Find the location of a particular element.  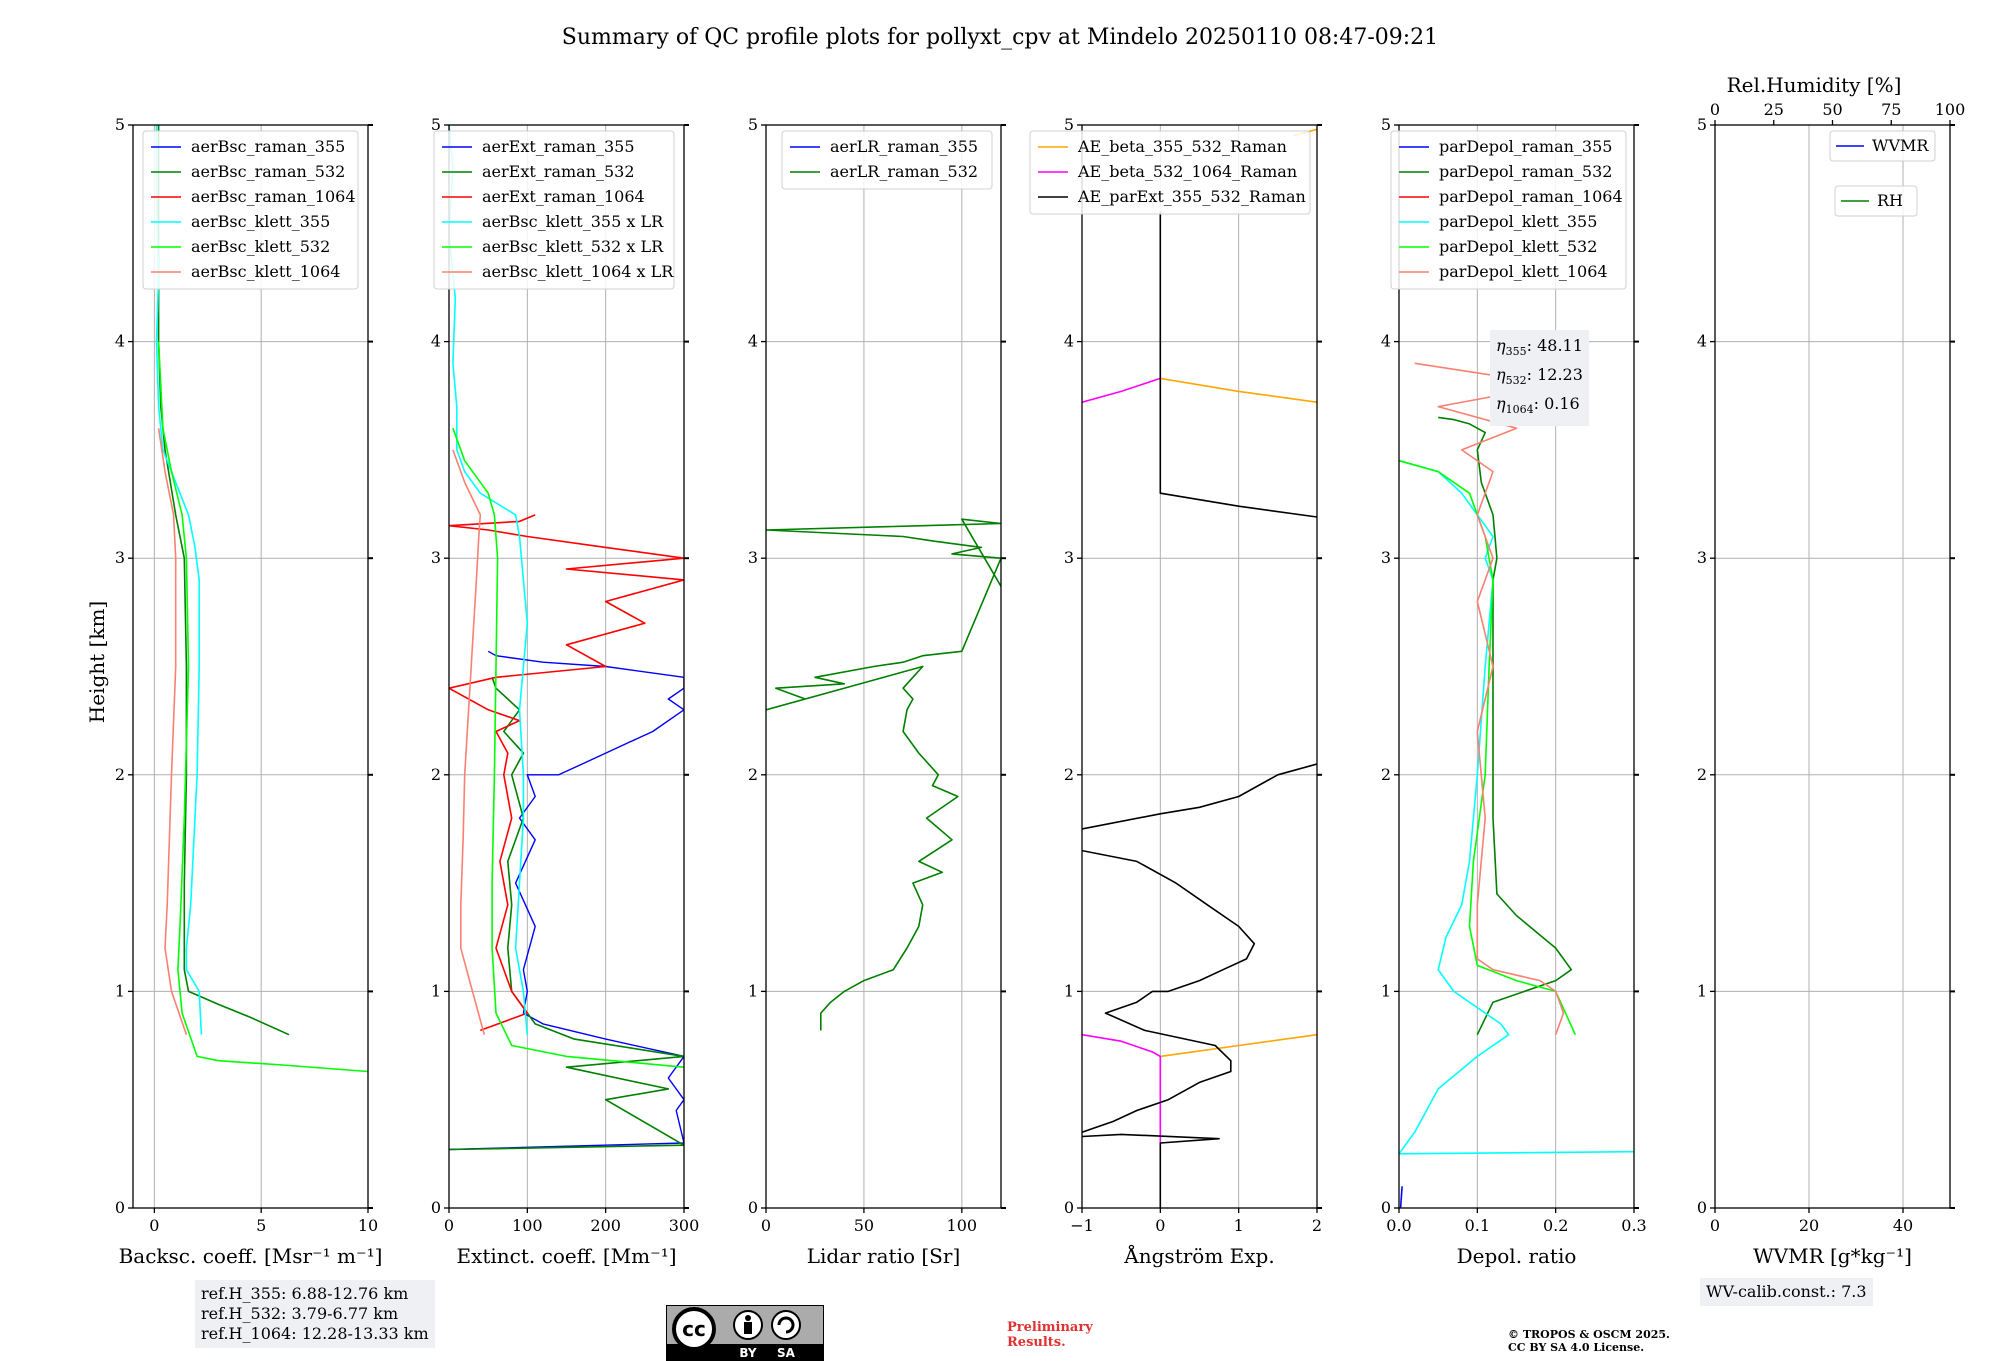

legend-label: parDepol_klett_1064 is located at coordinates (1523, 271).